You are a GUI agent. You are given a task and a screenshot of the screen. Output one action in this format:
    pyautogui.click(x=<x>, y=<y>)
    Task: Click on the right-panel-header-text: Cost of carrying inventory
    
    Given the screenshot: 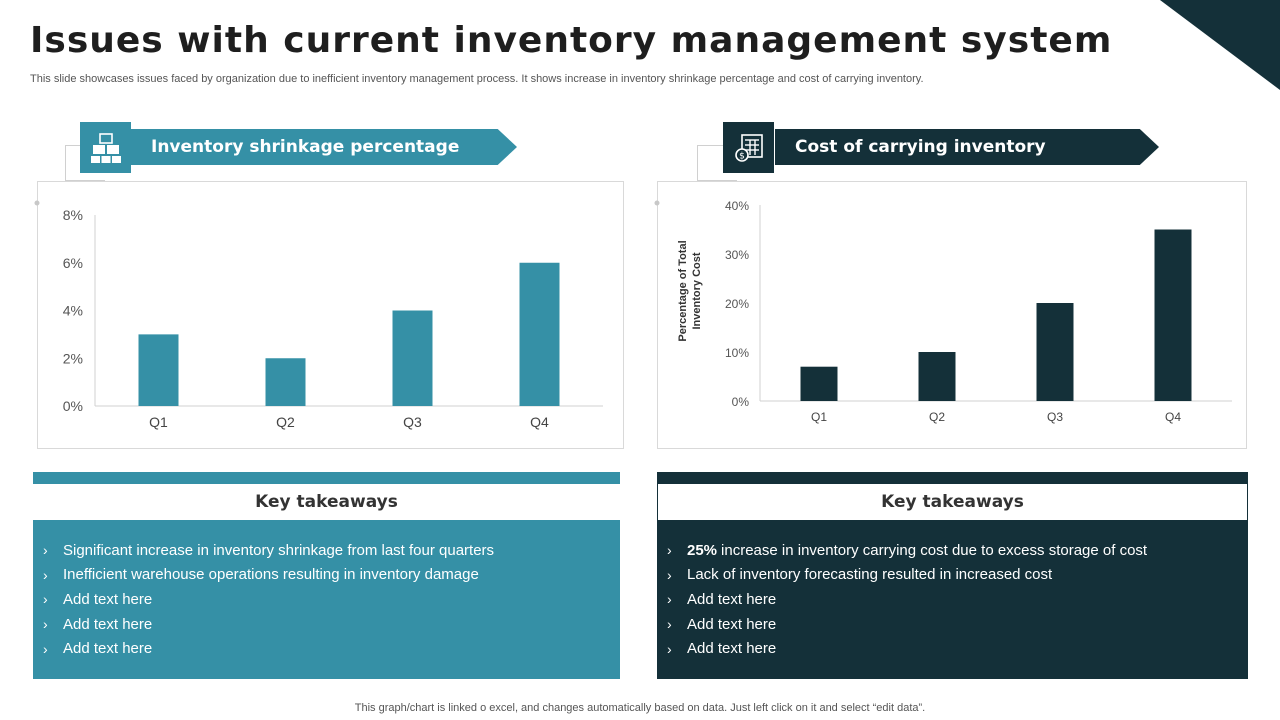 What is the action you would take?
    pyautogui.click(x=920, y=147)
    